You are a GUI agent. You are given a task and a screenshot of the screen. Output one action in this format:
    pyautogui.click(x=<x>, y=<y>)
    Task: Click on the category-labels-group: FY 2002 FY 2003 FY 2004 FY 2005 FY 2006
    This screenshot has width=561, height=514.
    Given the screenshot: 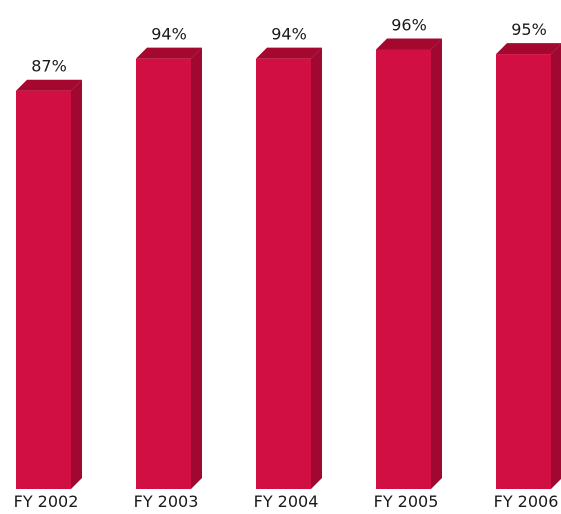 What is the action you would take?
    pyautogui.click(x=286, y=501)
    